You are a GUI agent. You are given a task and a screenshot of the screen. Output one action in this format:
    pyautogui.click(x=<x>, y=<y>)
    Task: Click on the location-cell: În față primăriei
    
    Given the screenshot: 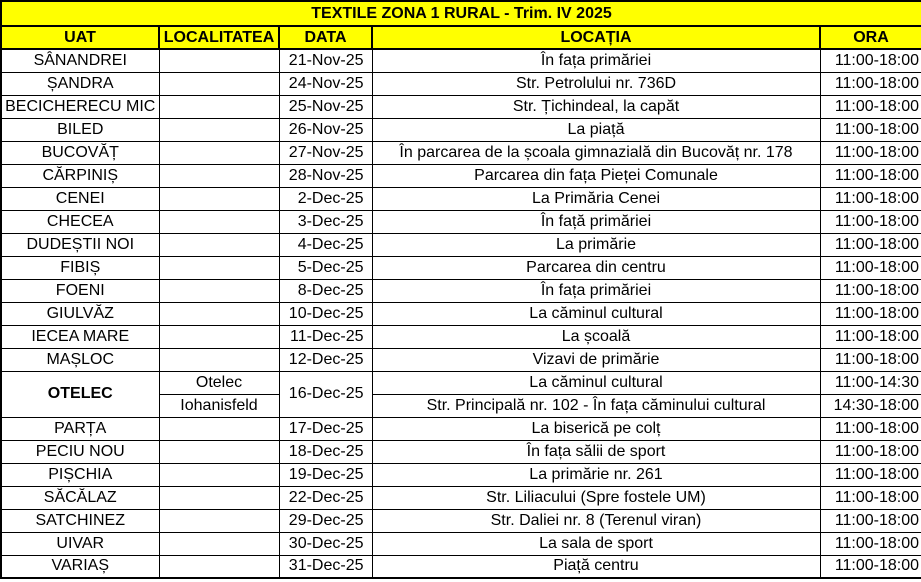 What is the action you would take?
    pyautogui.click(x=596, y=221)
    